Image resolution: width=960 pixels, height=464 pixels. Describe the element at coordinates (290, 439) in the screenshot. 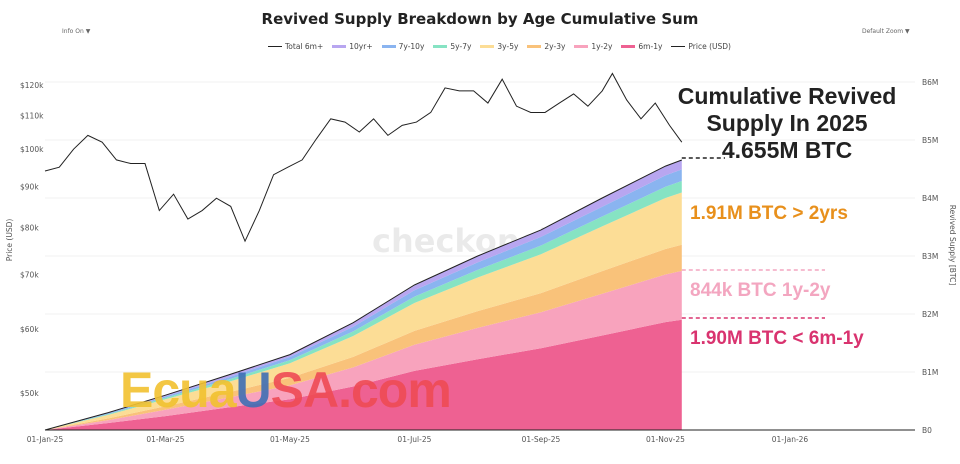

I see `x-tick-label: 01-May-25` at that location.